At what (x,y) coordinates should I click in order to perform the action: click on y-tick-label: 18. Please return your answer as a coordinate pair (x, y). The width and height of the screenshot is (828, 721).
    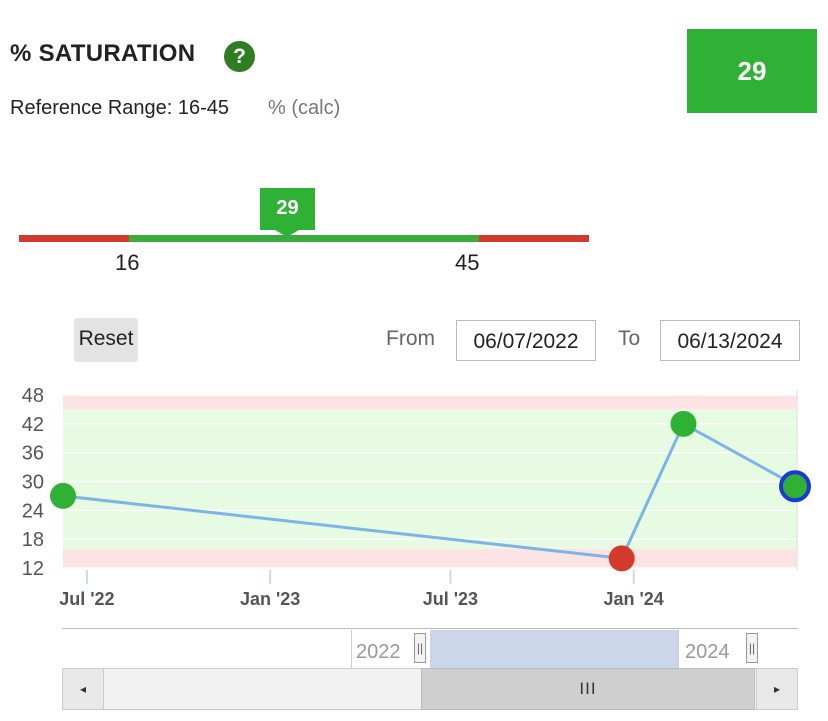
    Looking at the image, I should click on (33, 540).